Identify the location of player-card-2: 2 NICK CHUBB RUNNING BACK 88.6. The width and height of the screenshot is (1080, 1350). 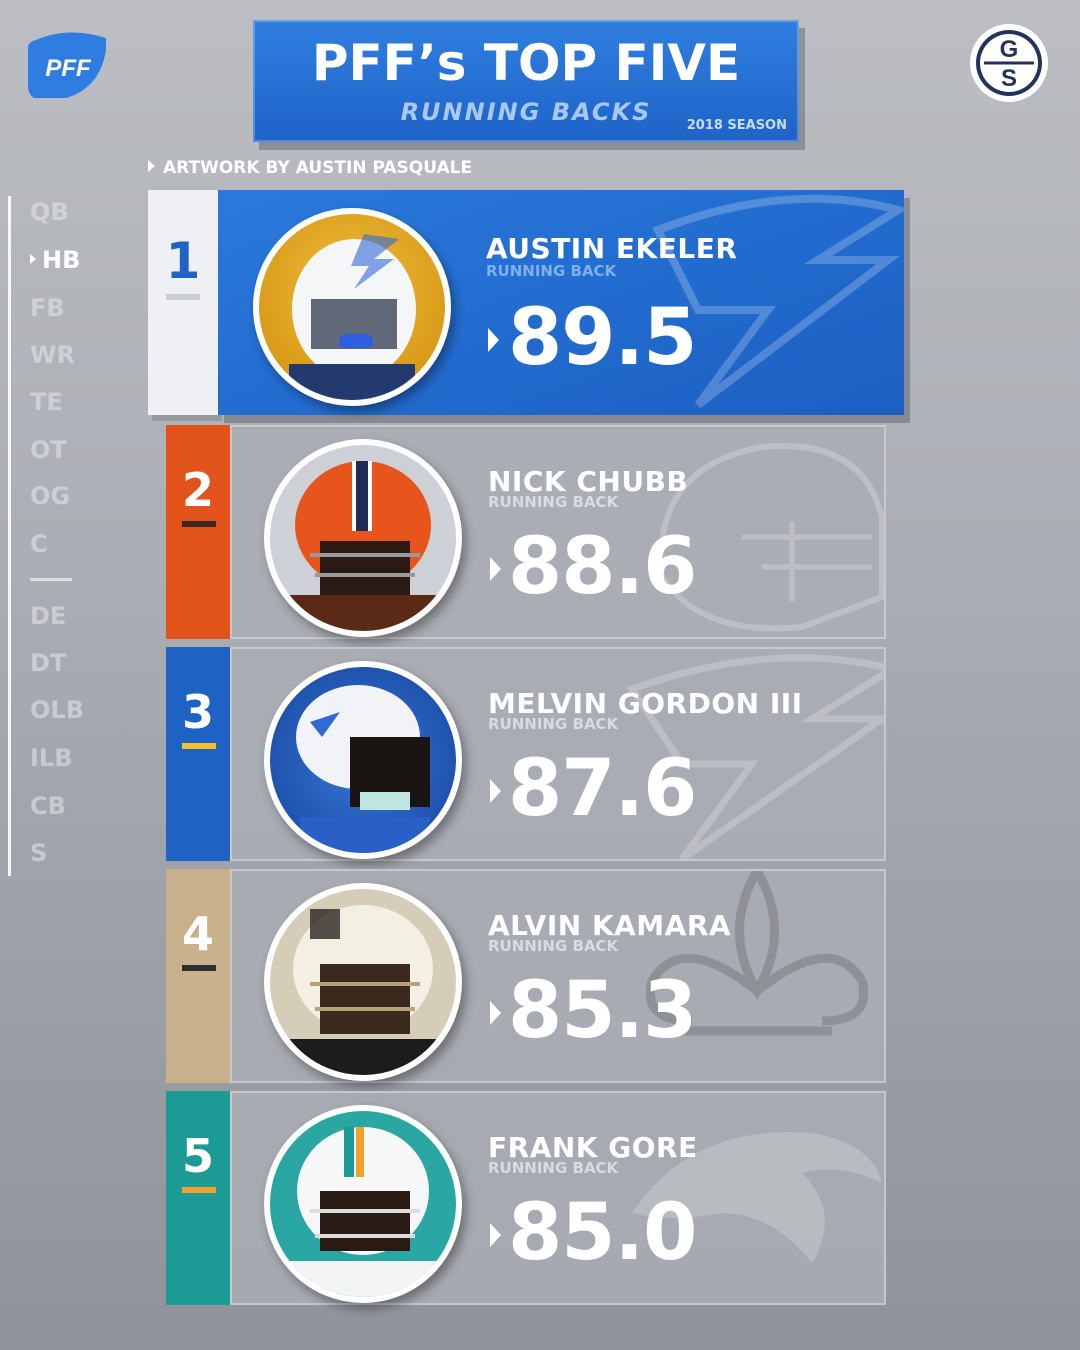
(526, 532).